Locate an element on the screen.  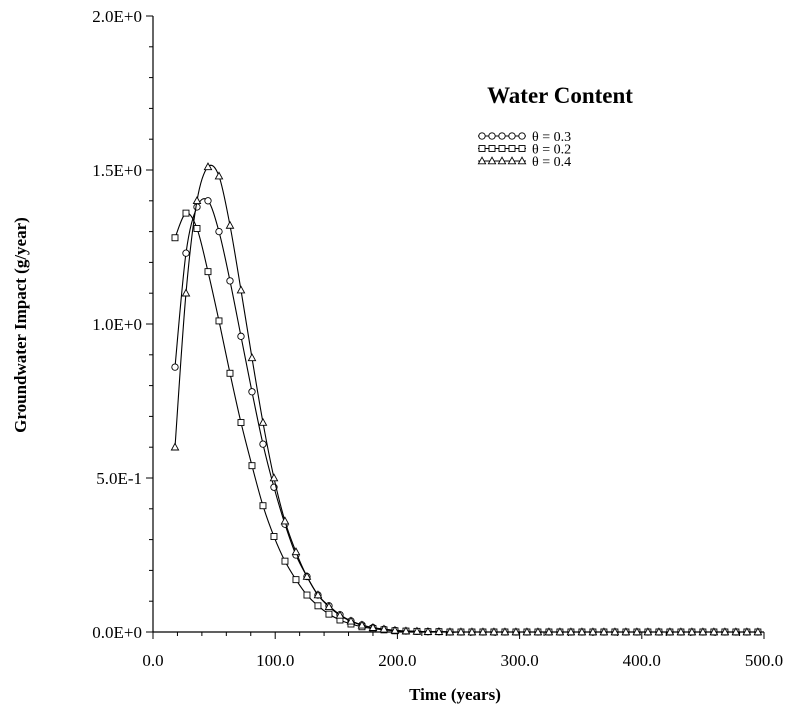
legend-entries: θ = 0.3θ = 0.2θ = 0.4 is located at coordinates (524, 150).